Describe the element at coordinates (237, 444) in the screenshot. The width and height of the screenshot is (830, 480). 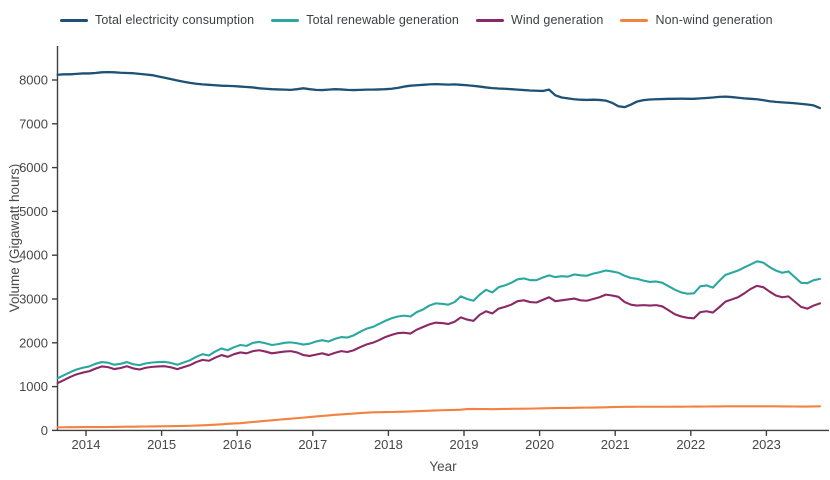
I see `x-tick-label: 2016` at that location.